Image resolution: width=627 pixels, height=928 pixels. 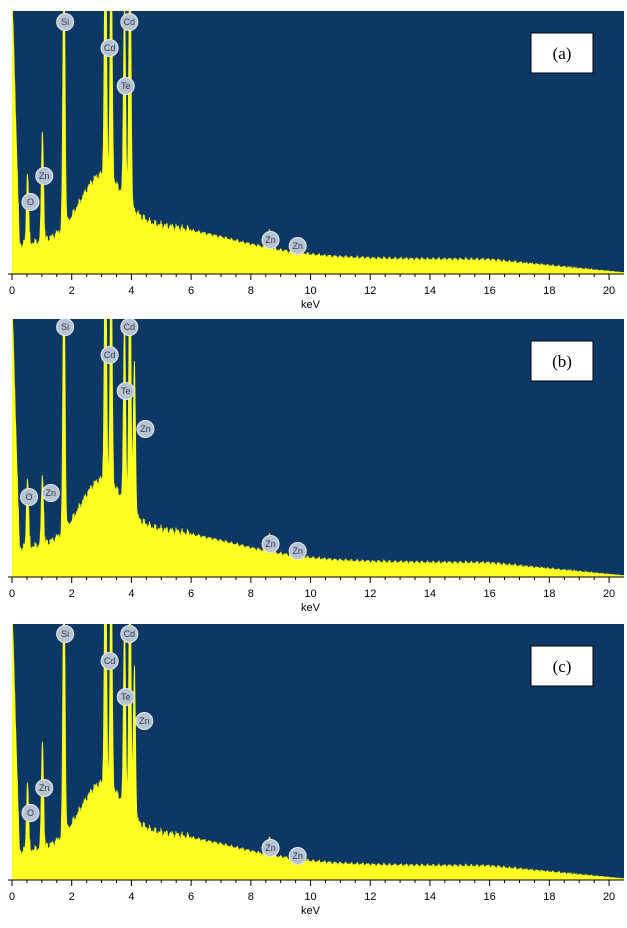 I want to click on panel-label: (c), so click(x=562, y=666).